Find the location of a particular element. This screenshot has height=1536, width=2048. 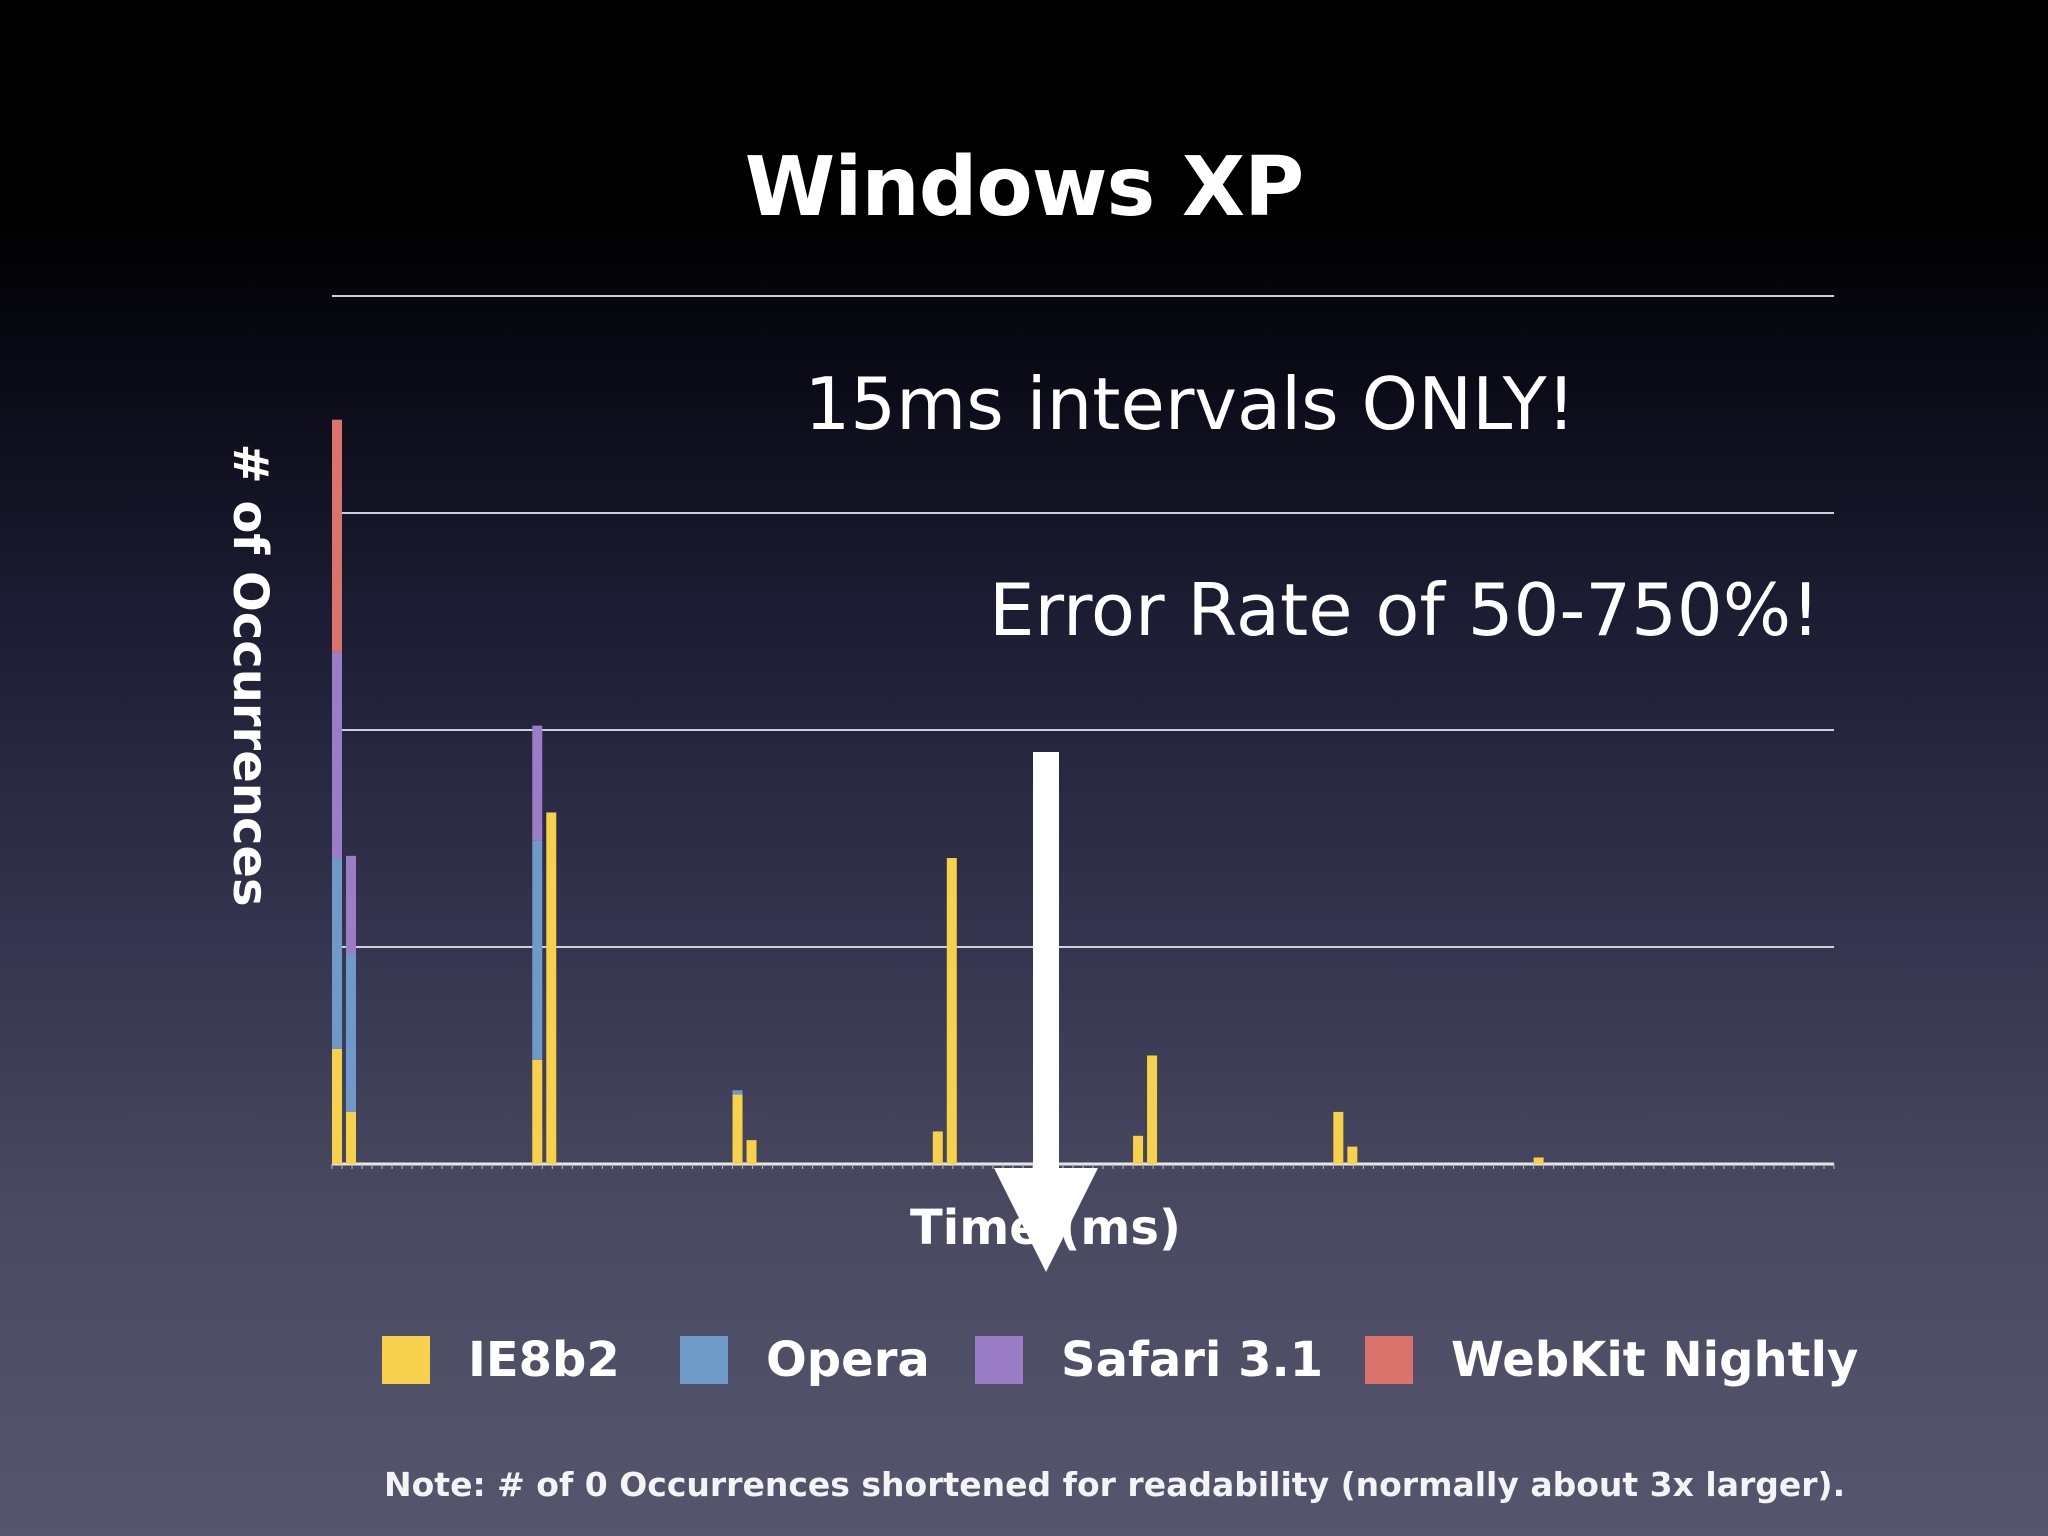

legend-swatch-opera is located at coordinates (704, 1360).